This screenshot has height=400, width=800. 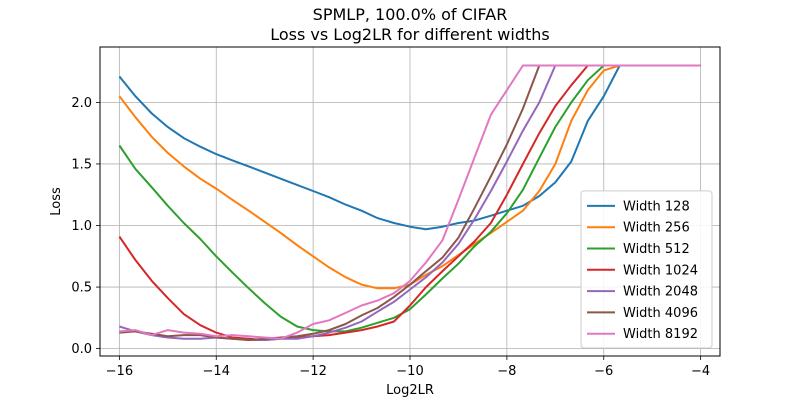 What do you see at coordinates (312, 371) in the screenshot?
I see `x-tick-label: −12` at bounding box center [312, 371].